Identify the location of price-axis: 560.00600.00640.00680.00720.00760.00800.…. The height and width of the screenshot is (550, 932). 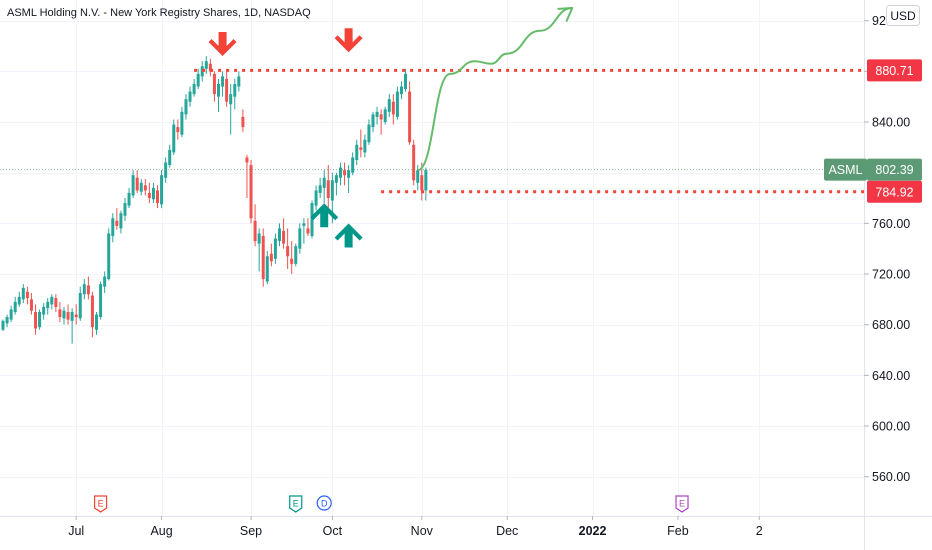
(887, 249).